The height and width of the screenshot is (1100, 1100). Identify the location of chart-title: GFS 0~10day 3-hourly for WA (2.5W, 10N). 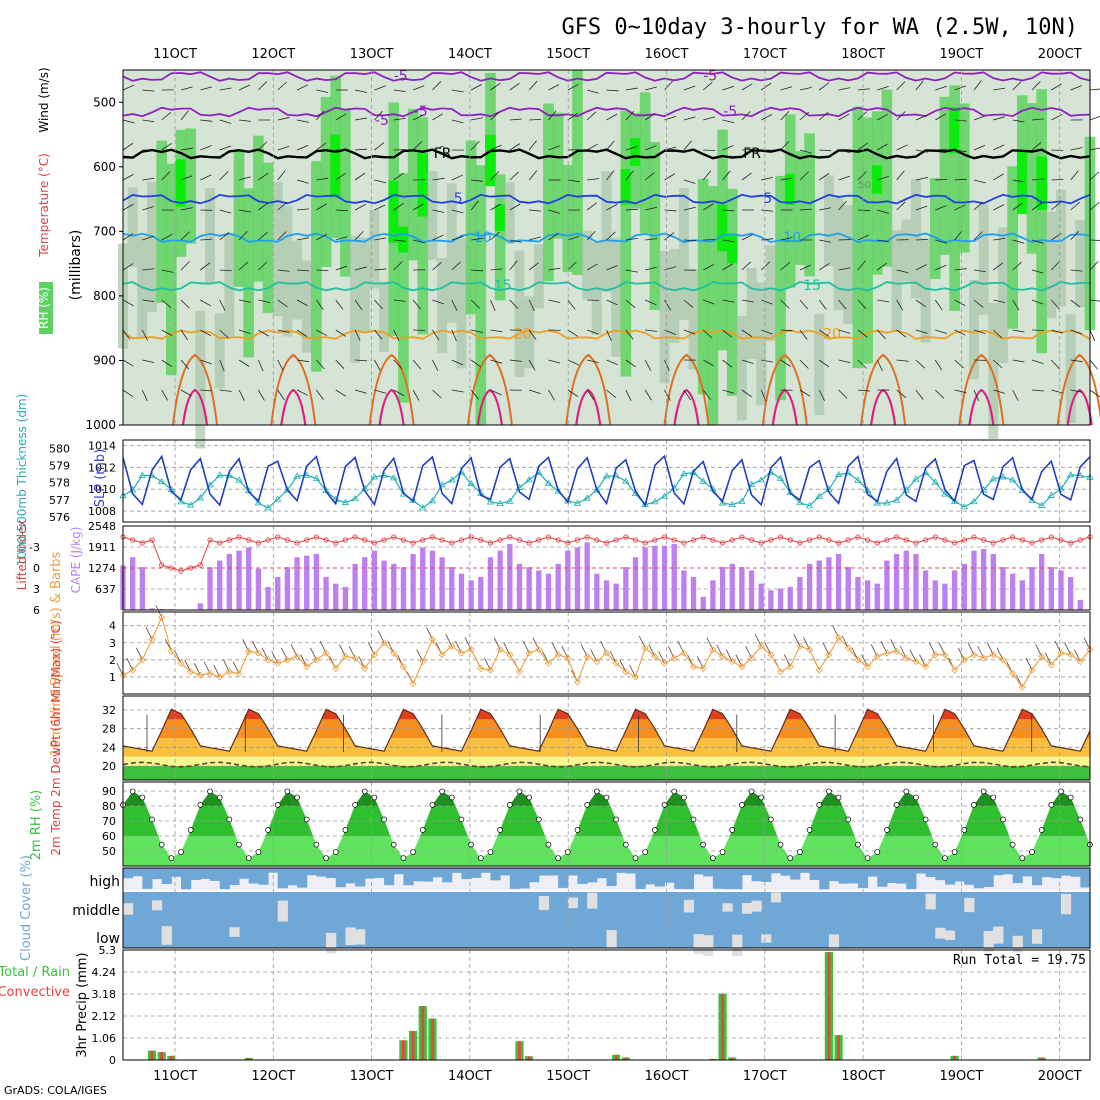
(819, 27).